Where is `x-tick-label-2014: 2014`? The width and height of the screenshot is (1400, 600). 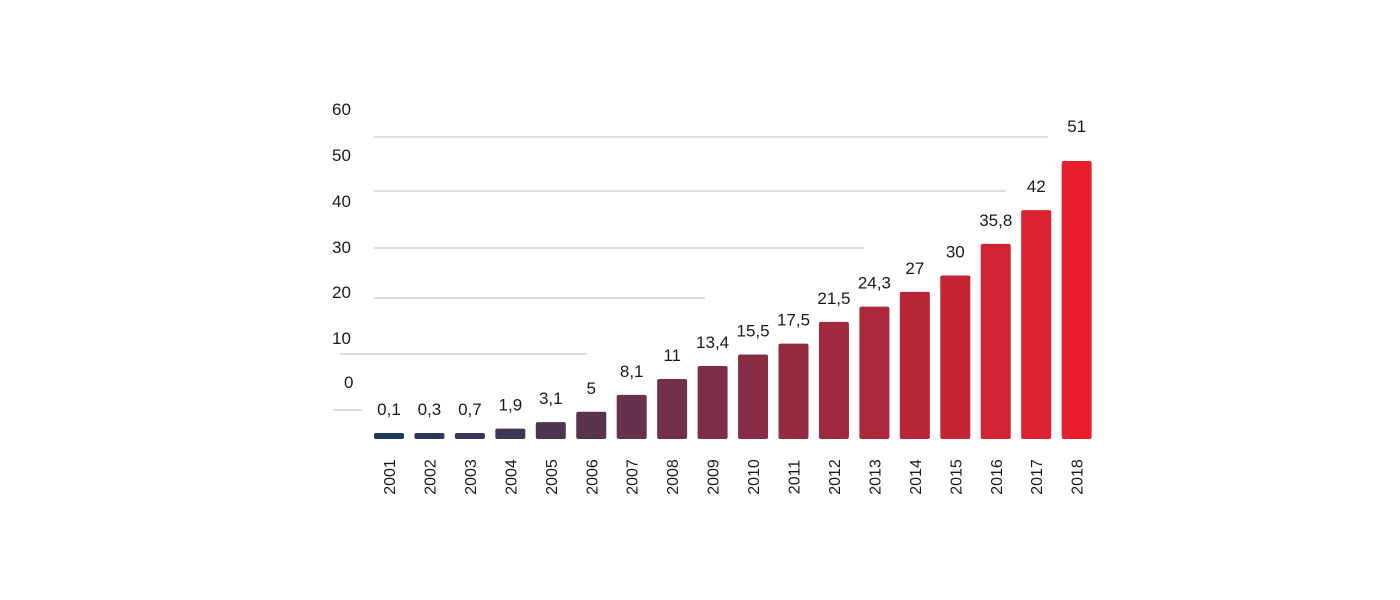 x-tick-label-2014: 2014 is located at coordinates (916, 477).